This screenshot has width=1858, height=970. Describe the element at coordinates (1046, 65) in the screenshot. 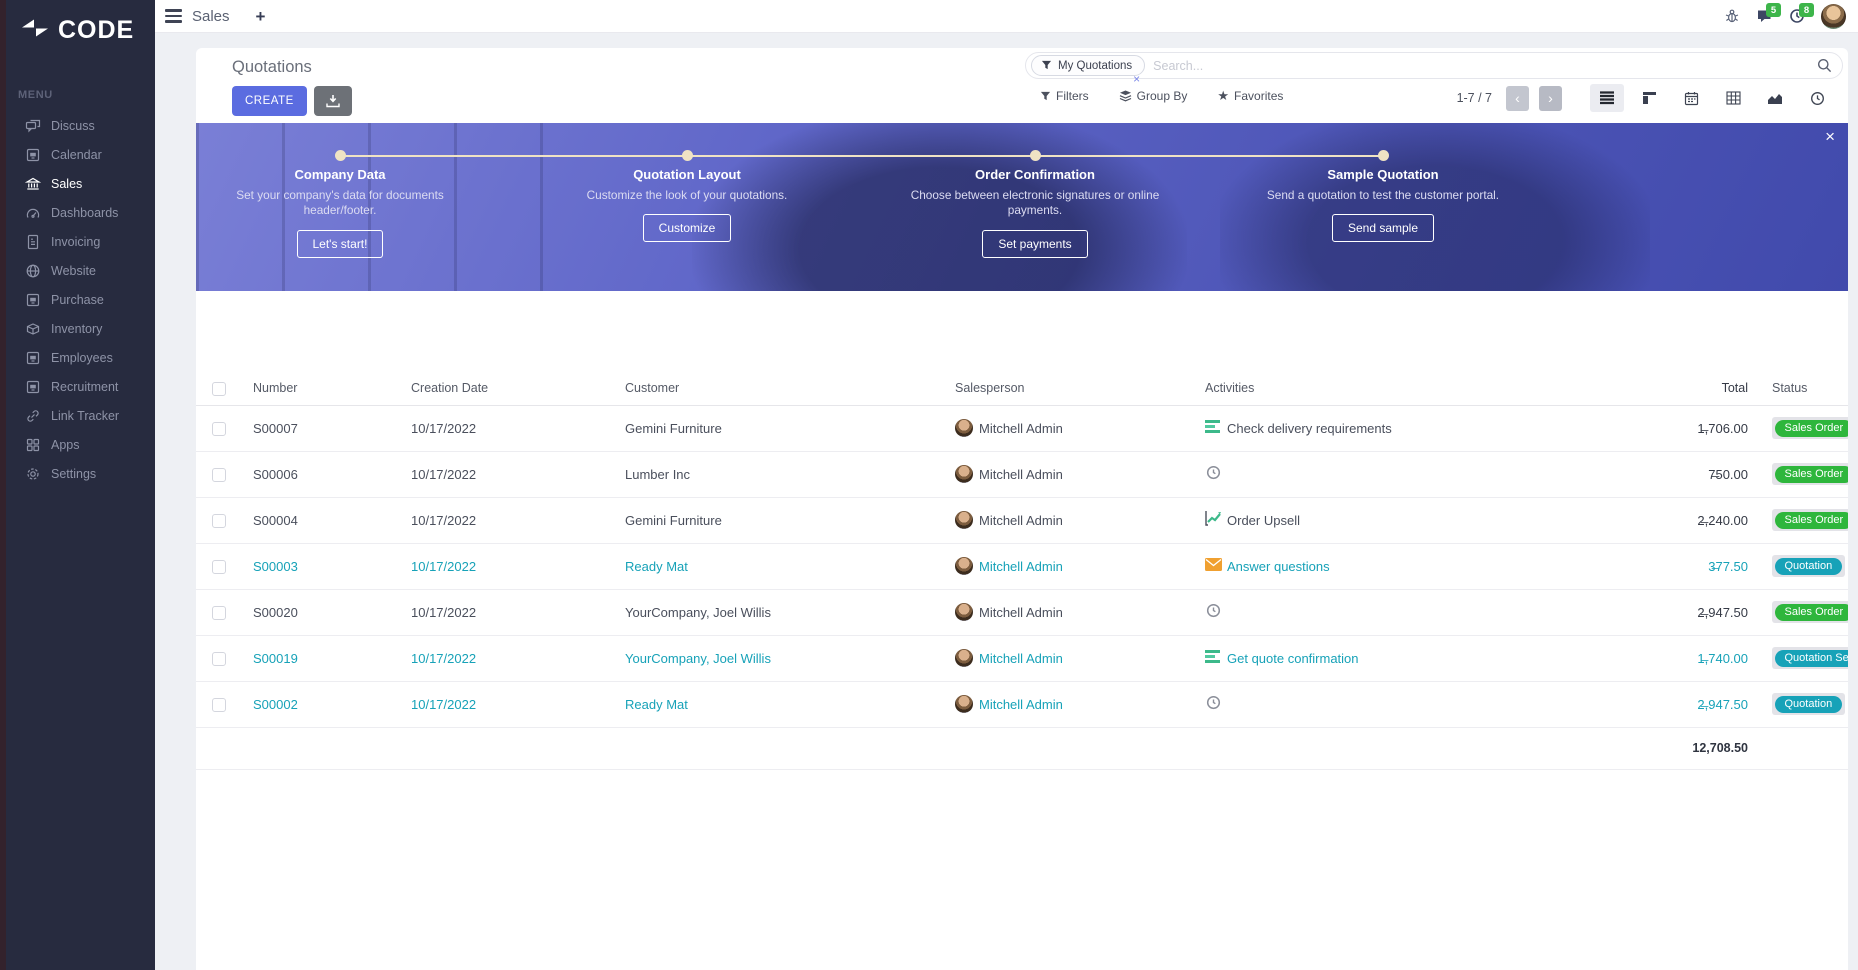

I see `filter-funnel-icon` at that location.